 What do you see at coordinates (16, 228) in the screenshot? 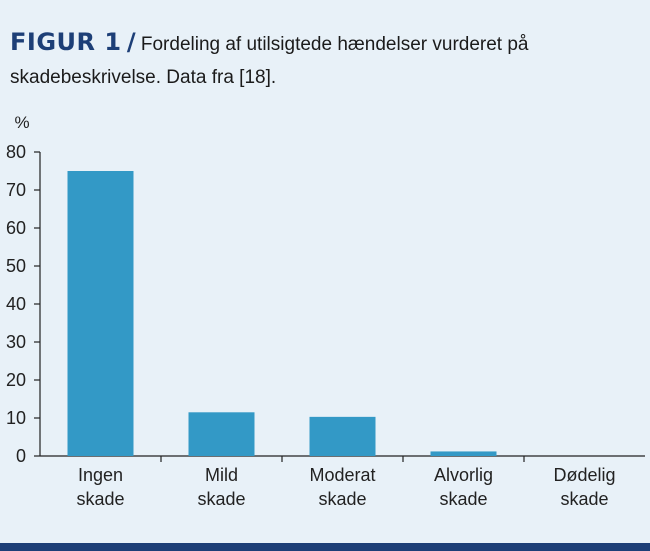
I see `y-tick-label: 60` at bounding box center [16, 228].